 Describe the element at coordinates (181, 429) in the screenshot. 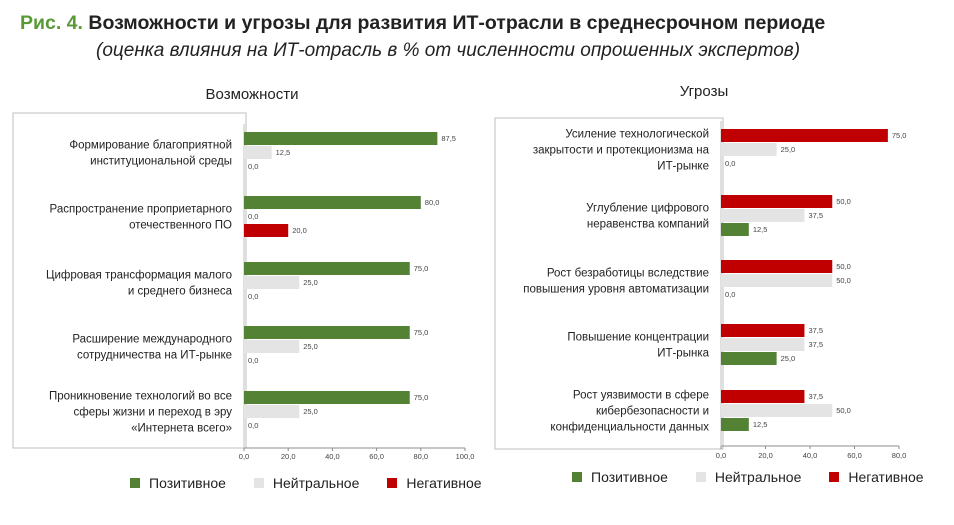

I see `category-label-opportunities: «Интернета всего»` at that location.